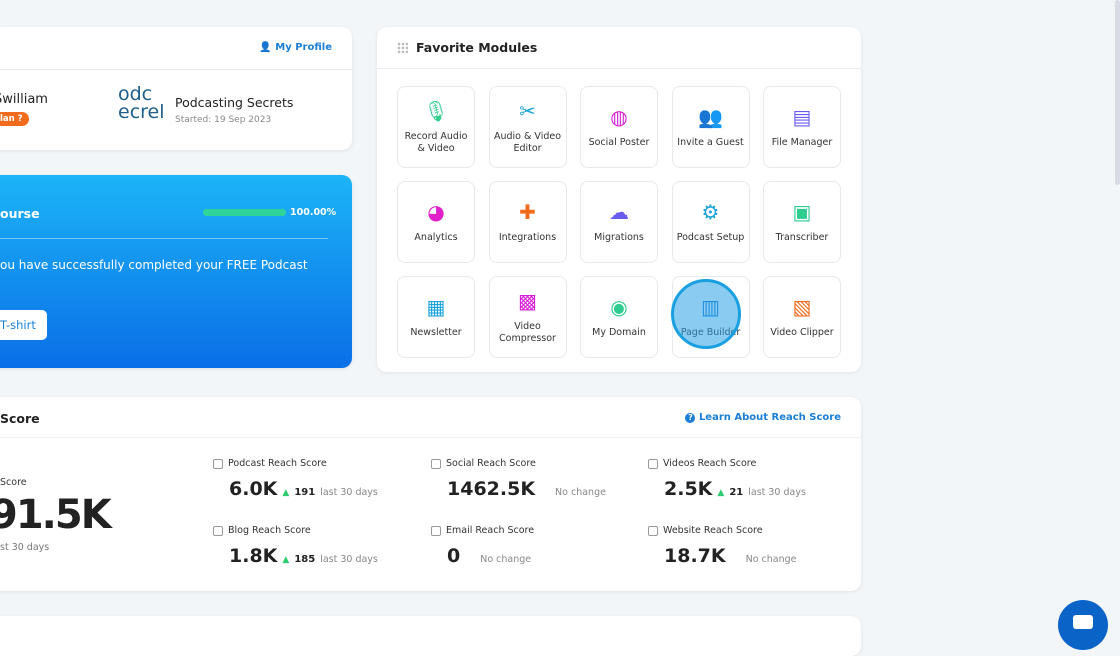 Image resolution: width=1120 pixels, height=656 pixels. Describe the element at coordinates (527, 301) in the screenshot. I see `film-icon: ▩` at that location.